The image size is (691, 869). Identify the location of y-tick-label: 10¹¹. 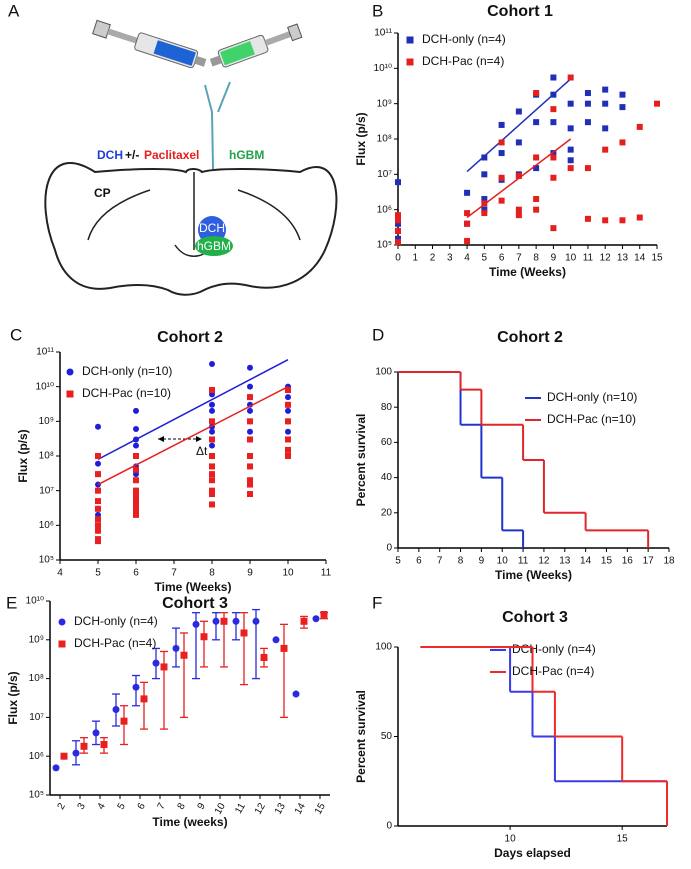
(45, 352).